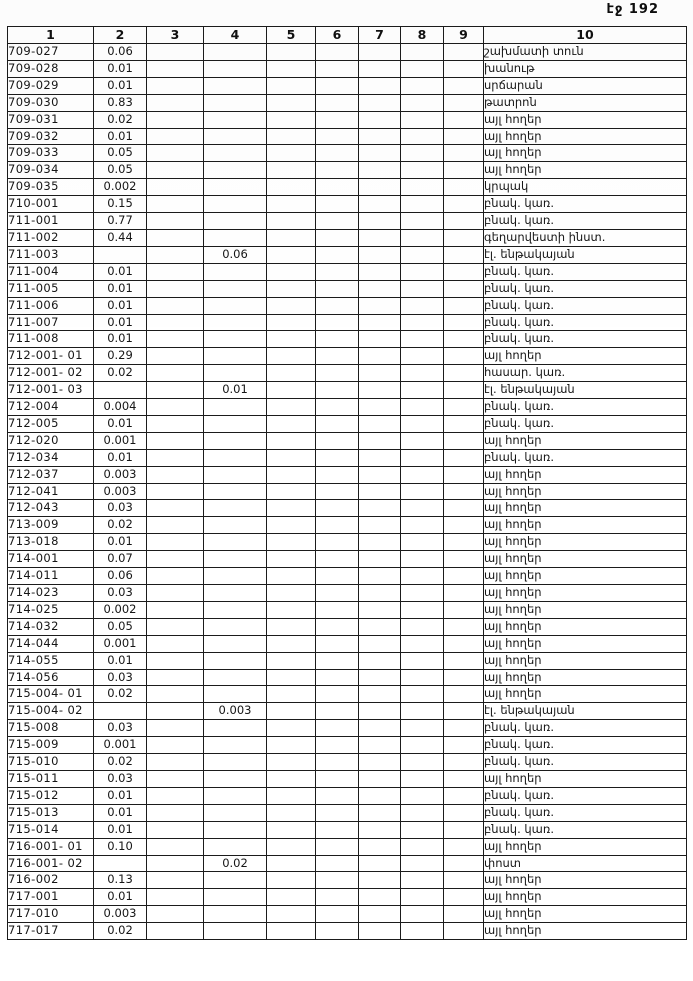 The width and height of the screenshot is (693, 981). Describe the element at coordinates (120, 745) in the screenshot. I see `area-cell: 0.001` at that location.